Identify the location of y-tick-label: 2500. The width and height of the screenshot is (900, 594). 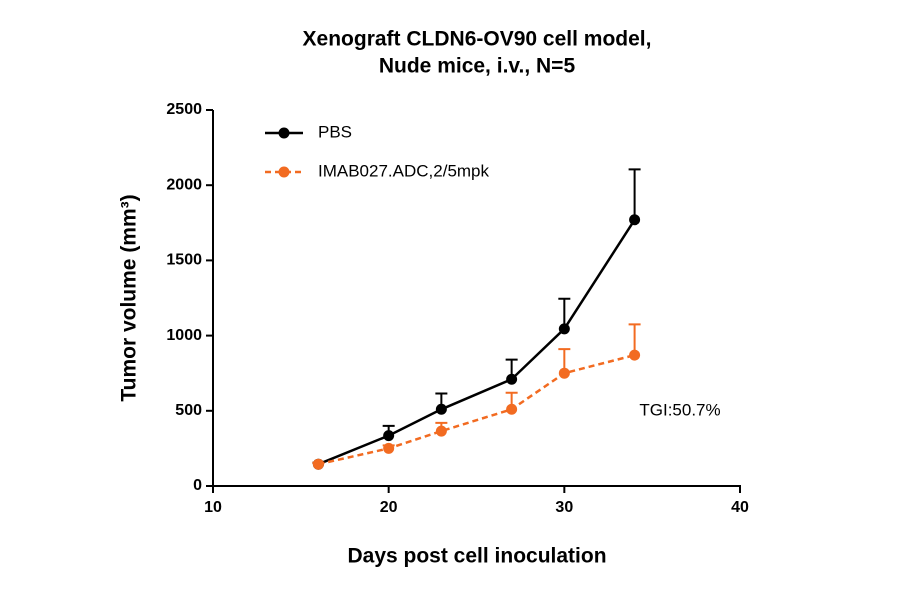
(184, 109).